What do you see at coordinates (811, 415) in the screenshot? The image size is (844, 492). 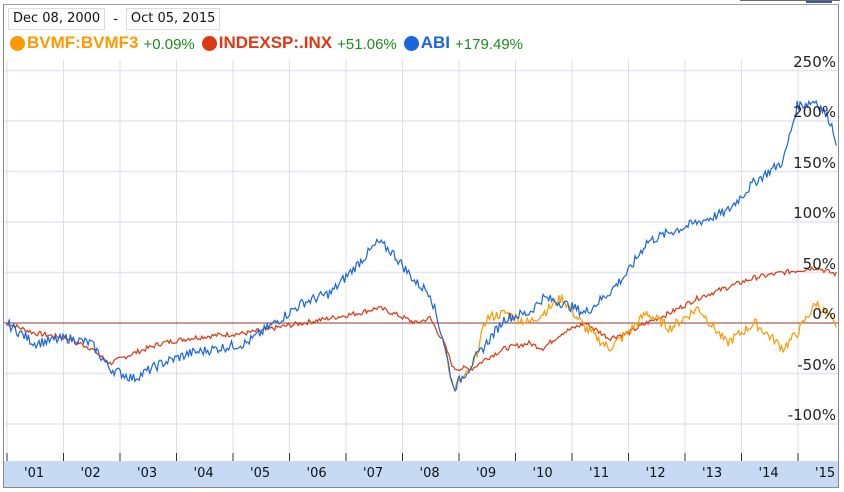 I see `y-axis-label: -100%` at bounding box center [811, 415].